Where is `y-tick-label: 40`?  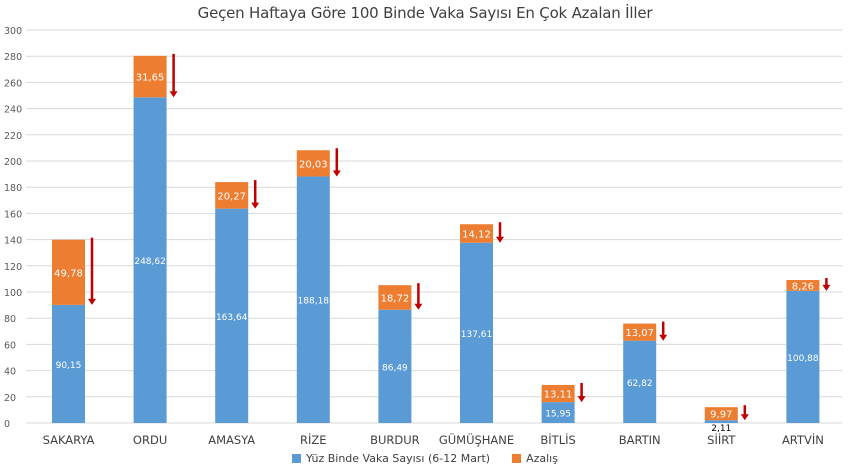 y-tick-label: 40 is located at coordinates (10, 372).